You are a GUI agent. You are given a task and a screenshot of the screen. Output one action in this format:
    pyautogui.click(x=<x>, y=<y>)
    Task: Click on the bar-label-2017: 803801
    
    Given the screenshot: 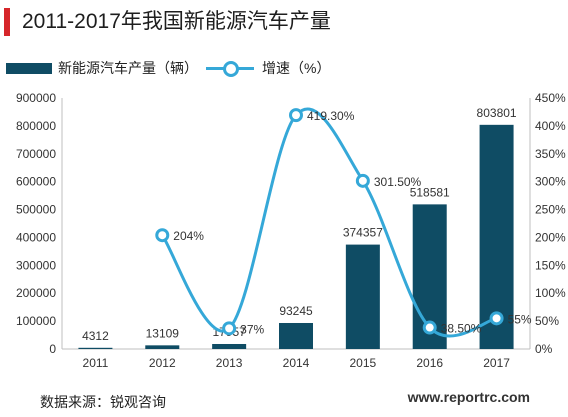 What is the action you would take?
    pyautogui.click(x=497, y=113)
    